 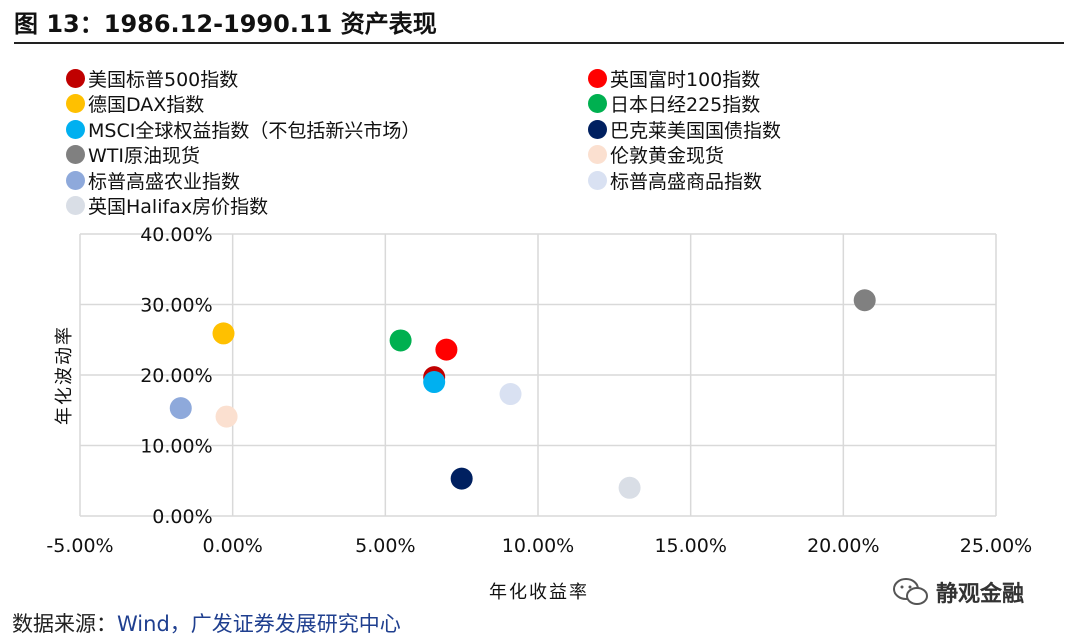 I want to click on legend-item: 巴克莱美国国债指数, so click(x=685, y=129).